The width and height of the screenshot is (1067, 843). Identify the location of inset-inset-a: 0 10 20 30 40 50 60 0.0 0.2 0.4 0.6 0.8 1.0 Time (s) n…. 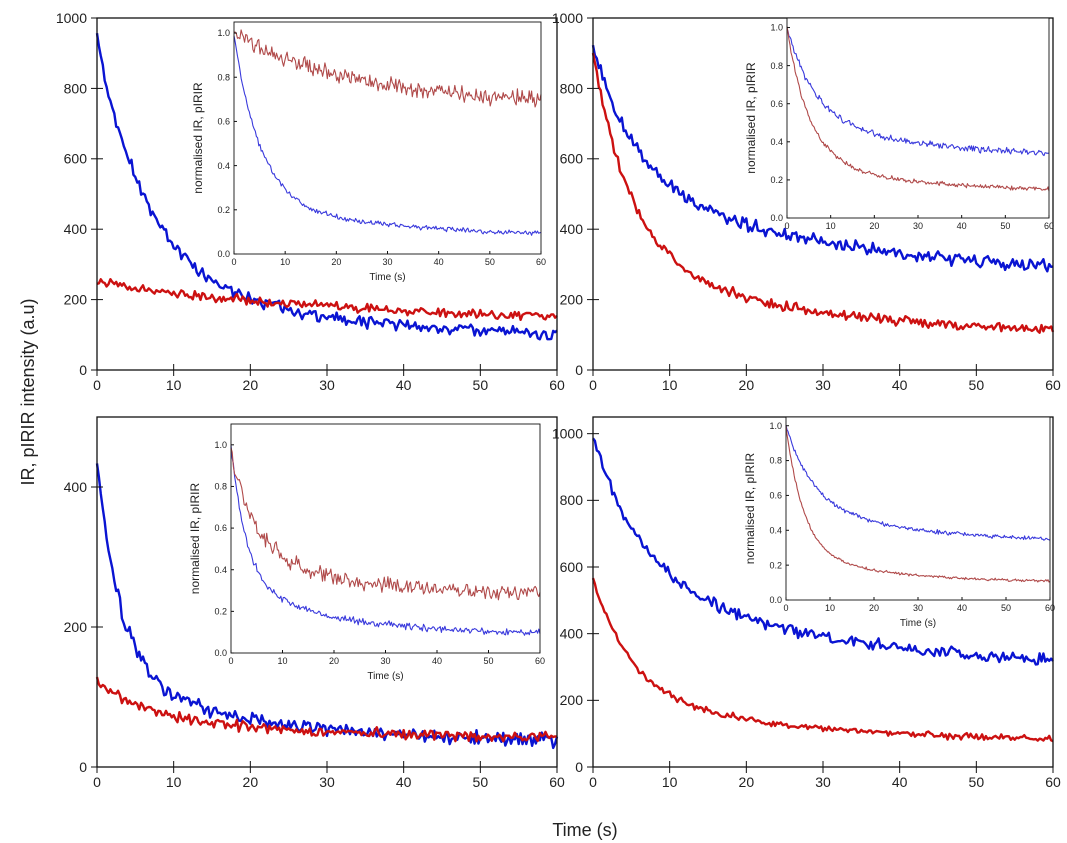
(368, 152).